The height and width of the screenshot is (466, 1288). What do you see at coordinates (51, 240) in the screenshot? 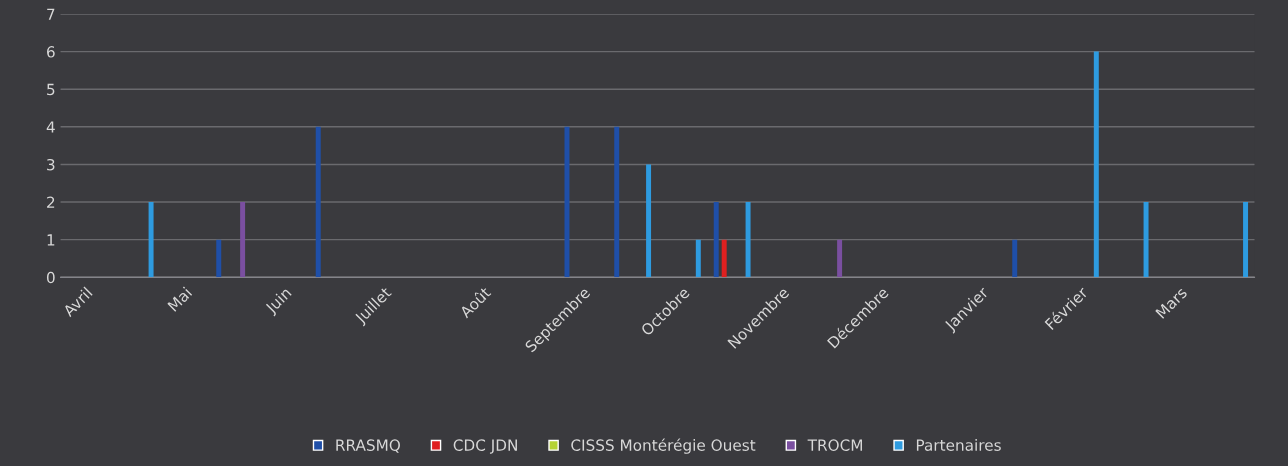
I see `y-tick-label: 1` at bounding box center [51, 240].